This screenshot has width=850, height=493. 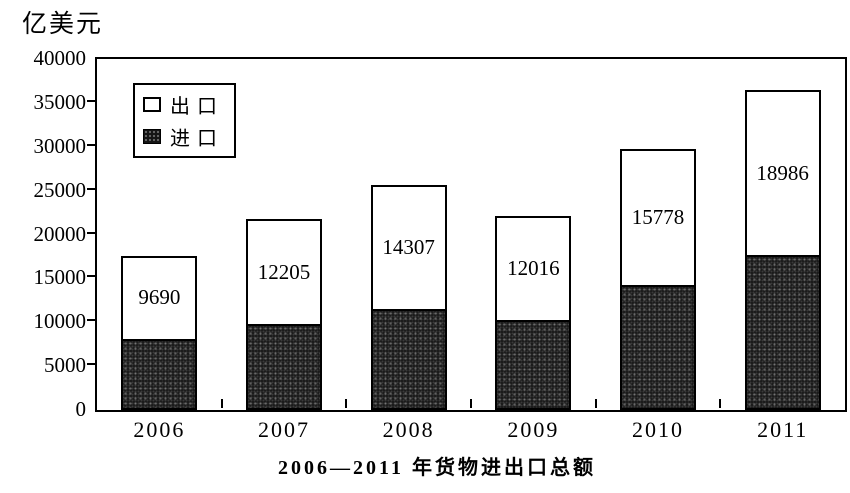 I want to click on legend-row-import: 进口, so click(x=183, y=136).